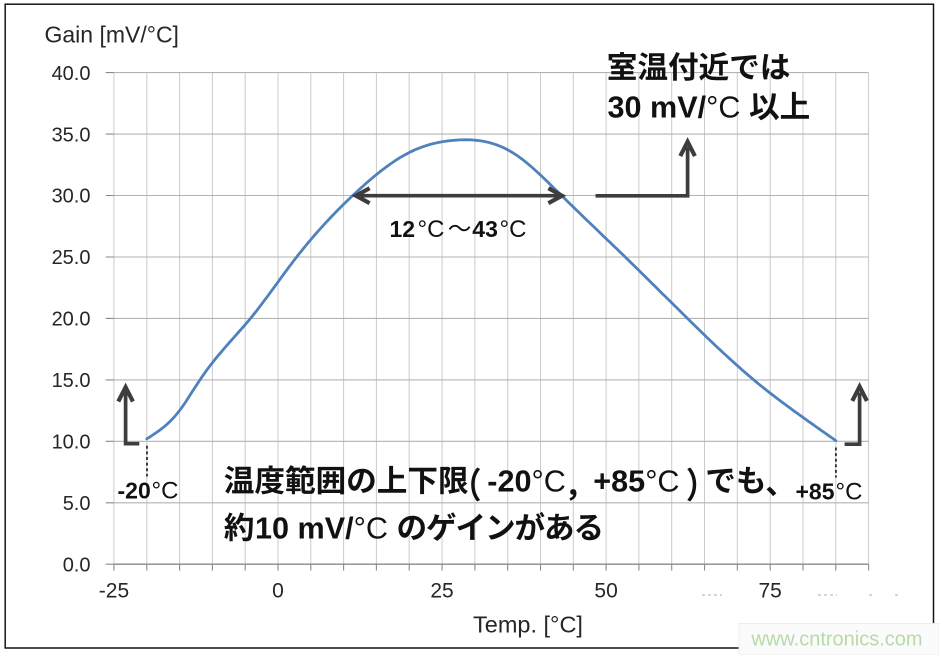 The image size is (939, 655). Describe the element at coordinates (278, 591) in the screenshot. I see `svg-text: 0` at that location.